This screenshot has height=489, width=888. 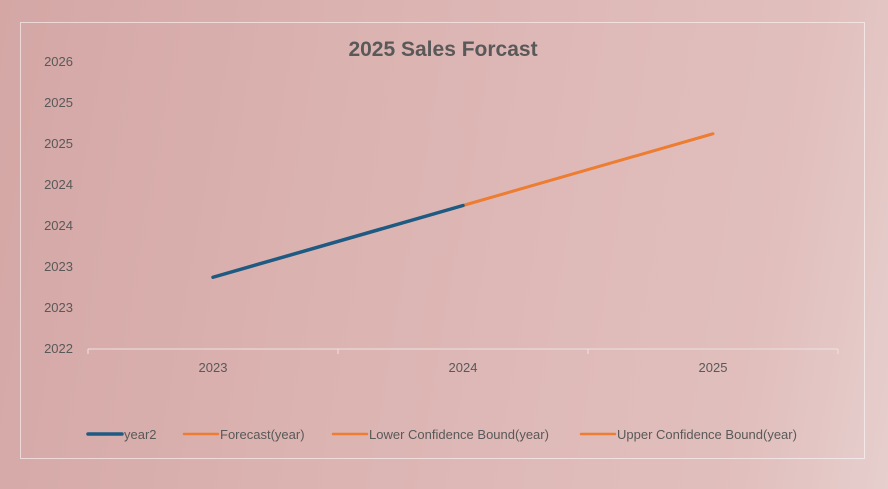 What do you see at coordinates (262, 434) in the screenshot?
I see `legend-label: Forecast(year)` at bounding box center [262, 434].